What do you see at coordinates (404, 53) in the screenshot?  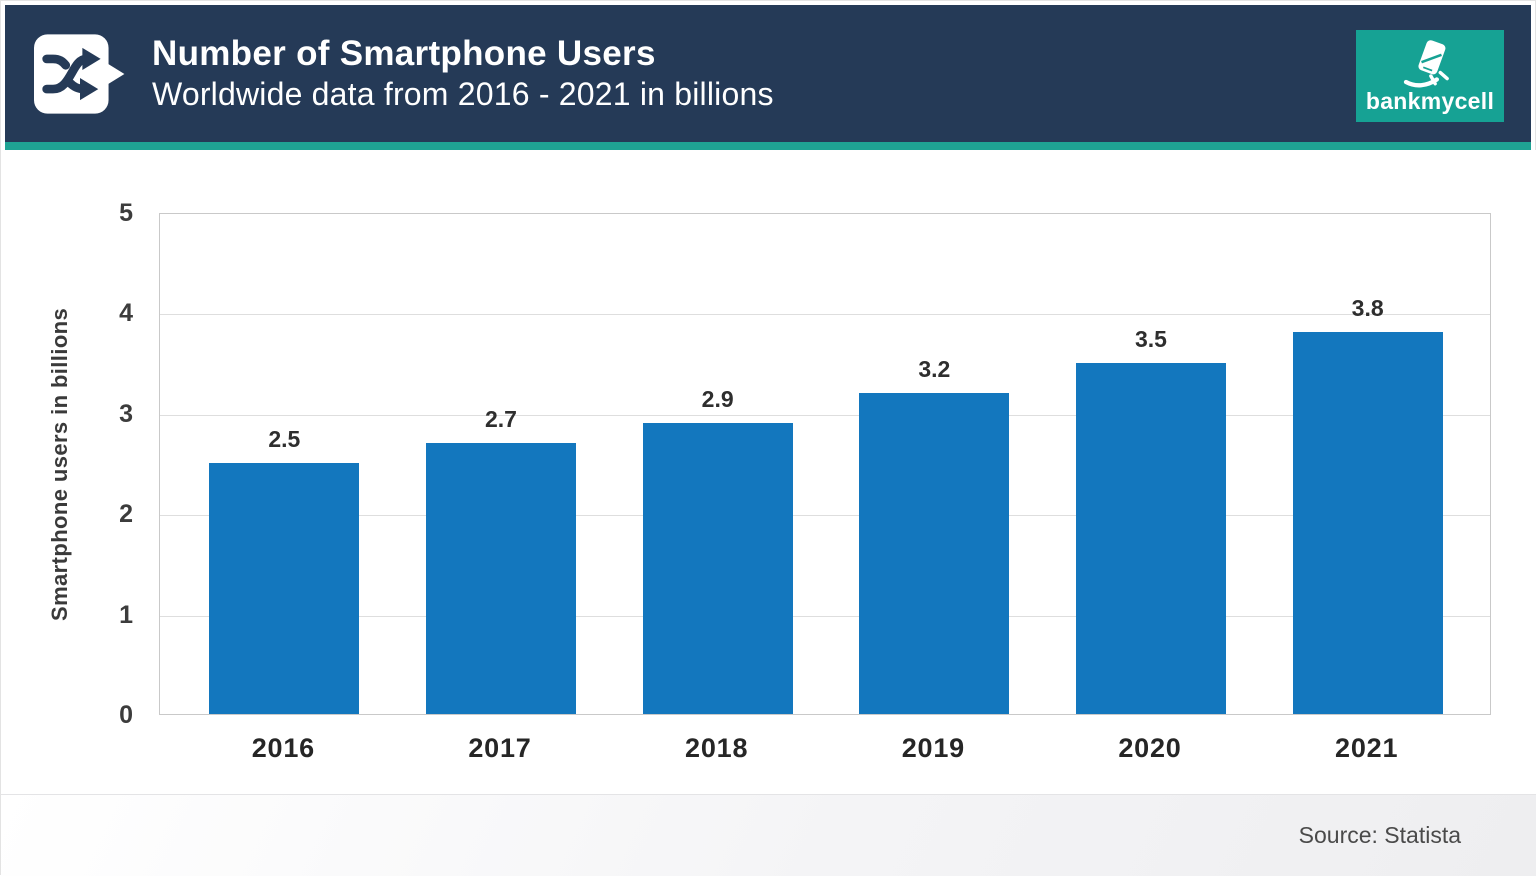 I see `page-title: Number of Smartphone Users` at bounding box center [404, 53].